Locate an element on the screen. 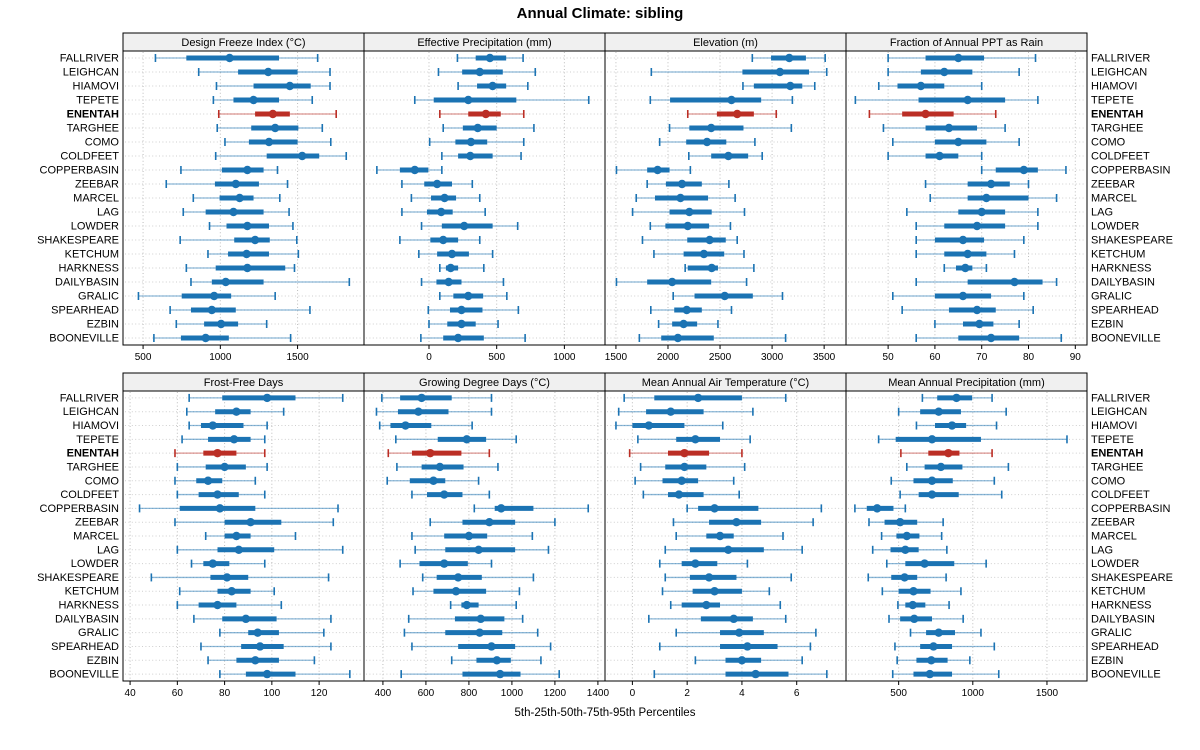 The height and width of the screenshot is (750, 1200). panel-title: Fraction of Annual PPT as Rain is located at coordinates (966, 43).